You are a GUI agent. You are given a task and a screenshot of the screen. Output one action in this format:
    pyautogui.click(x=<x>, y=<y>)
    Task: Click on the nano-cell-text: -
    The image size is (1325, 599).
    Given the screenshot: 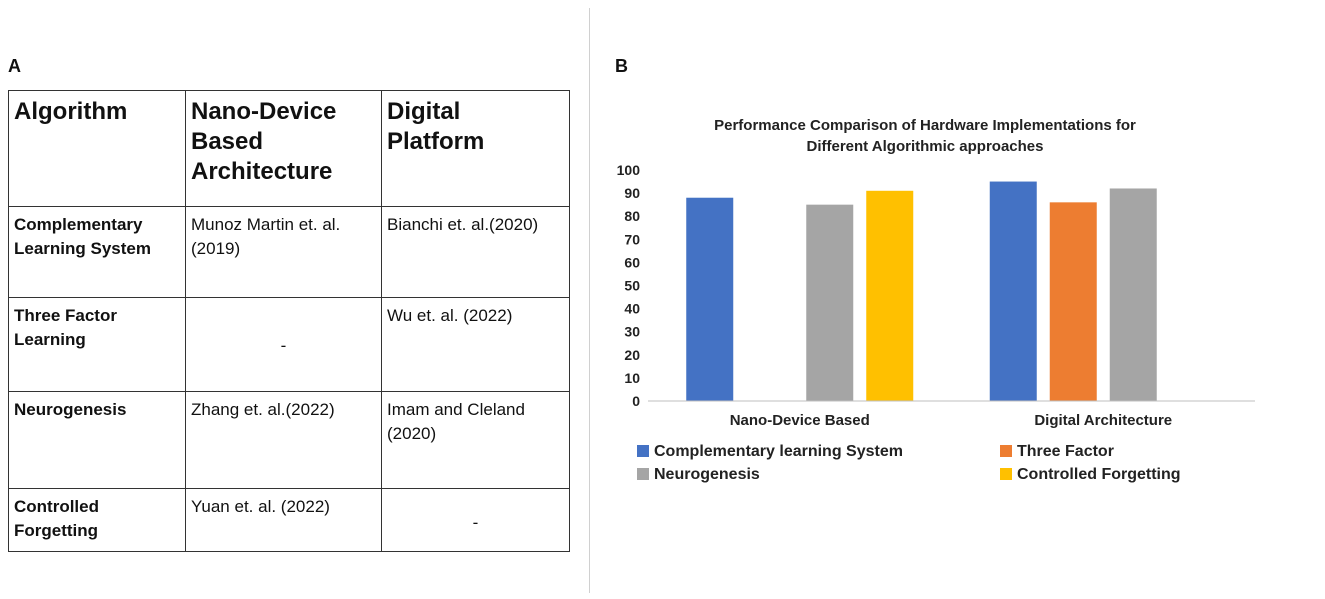 What is the action you would take?
    pyautogui.click(x=283, y=345)
    